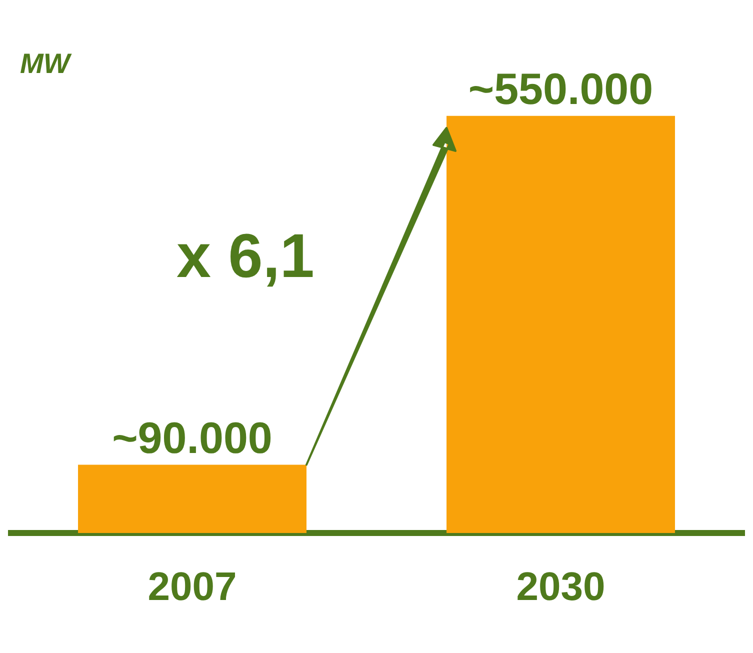 The width and height of the screenshot is (753, 653). Describe the element at coordinates (245, 256) in the screenshot. I see `annotation: x 6,1` at that location.